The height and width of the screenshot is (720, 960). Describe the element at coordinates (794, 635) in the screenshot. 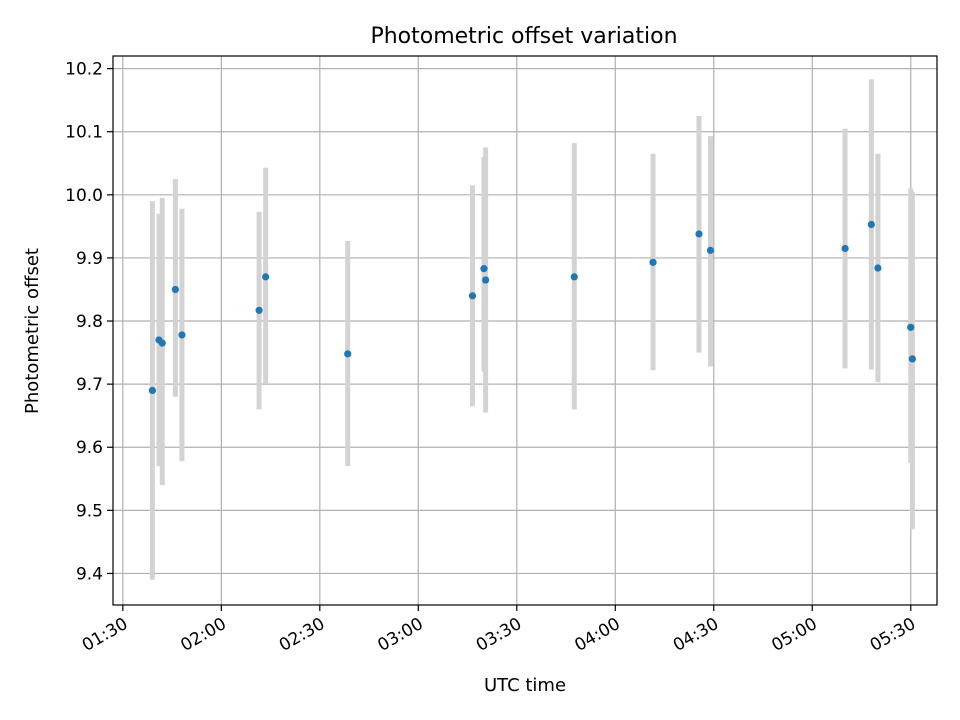

I see `x-tick-label: 05:00` at that location.